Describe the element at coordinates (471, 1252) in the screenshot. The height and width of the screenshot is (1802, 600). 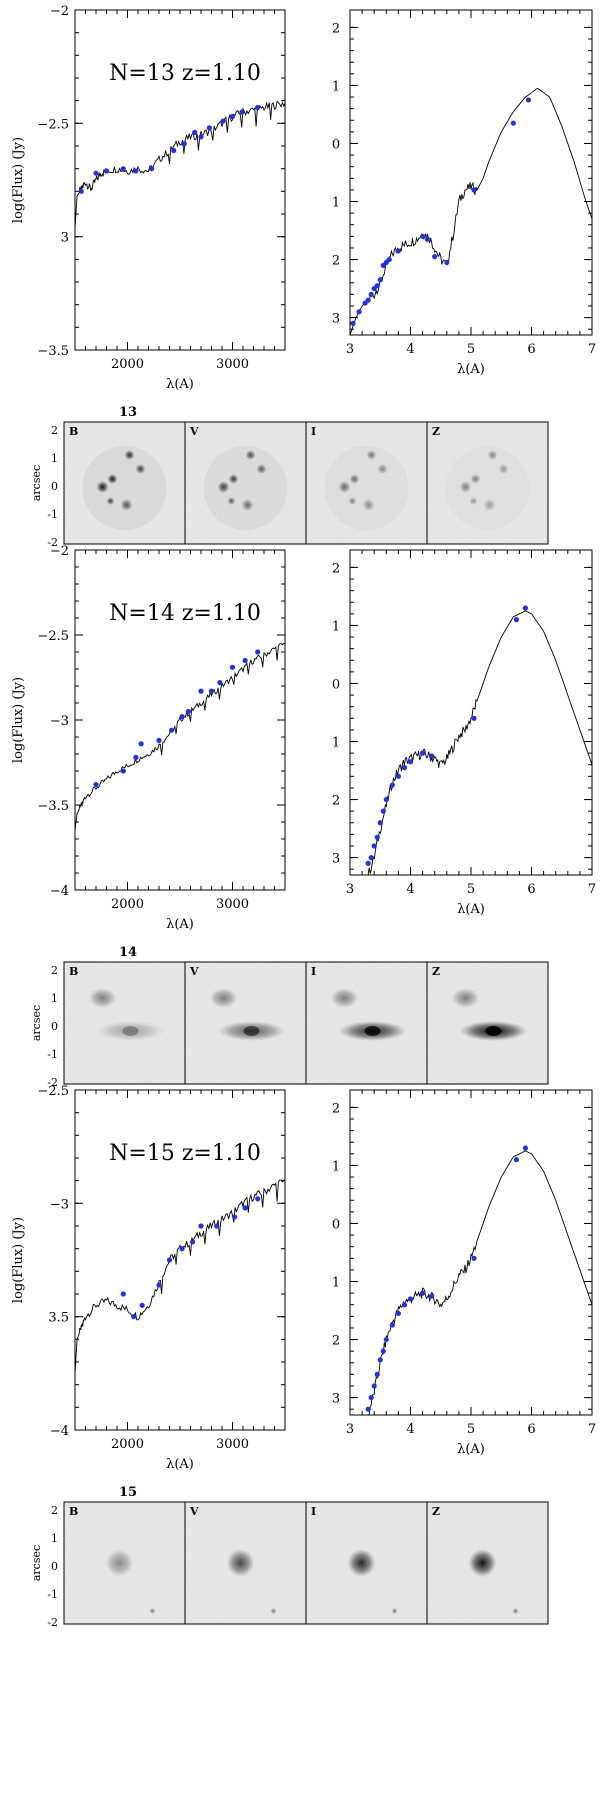
I see `sed-panel-frame` at that location.